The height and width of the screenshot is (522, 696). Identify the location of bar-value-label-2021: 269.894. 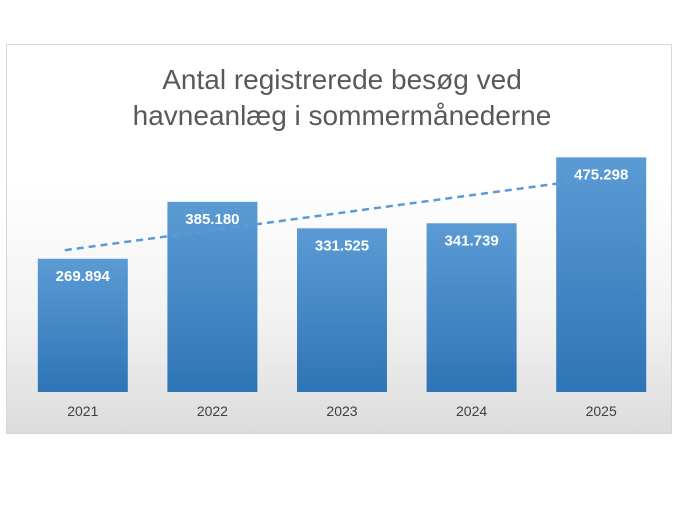
(83, 276).